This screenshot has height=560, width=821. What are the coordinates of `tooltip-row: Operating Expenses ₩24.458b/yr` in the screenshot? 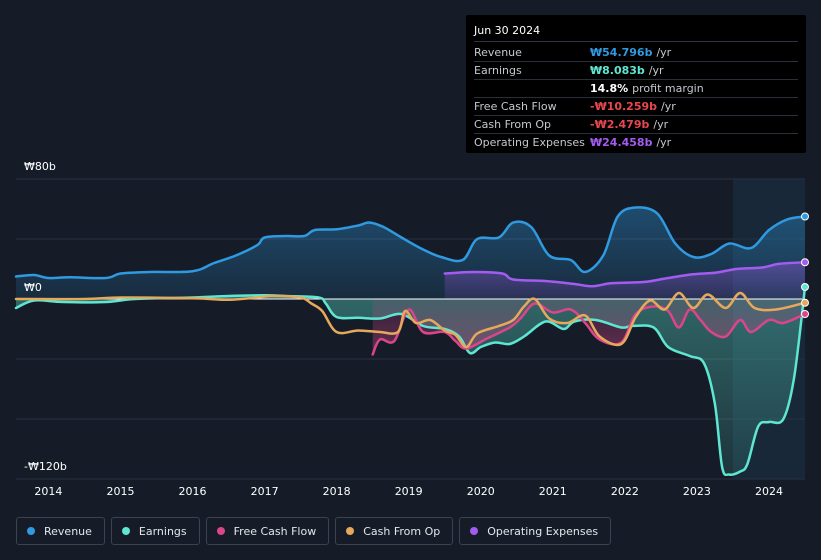 It's located at (636, 142).